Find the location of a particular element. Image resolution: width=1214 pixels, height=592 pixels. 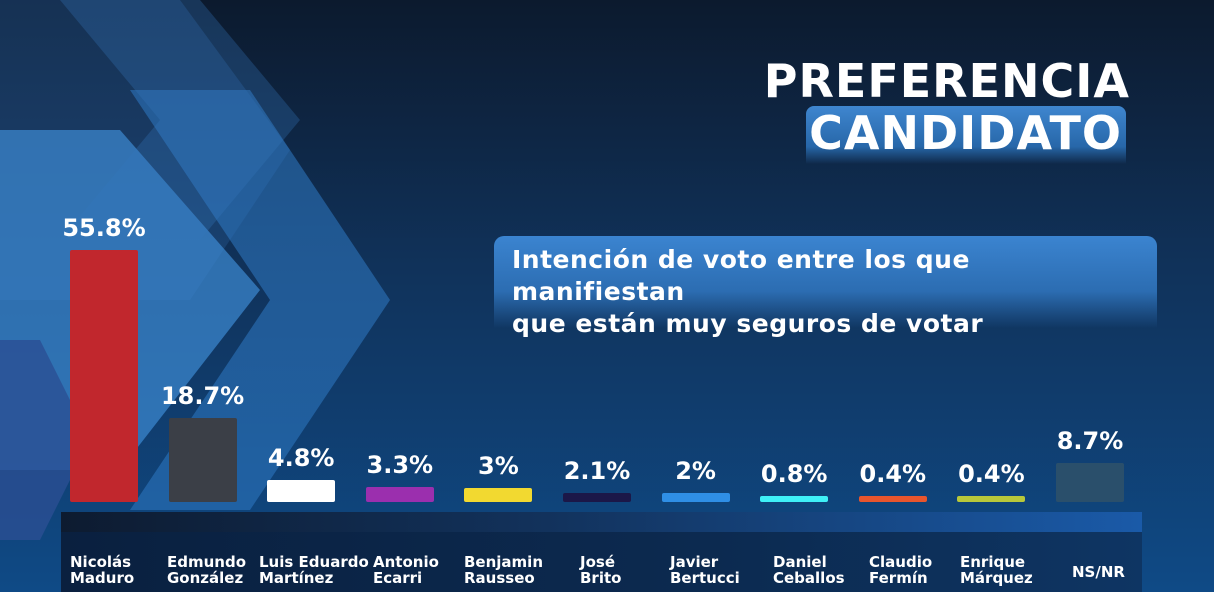

category-label: Claudio Fermín is located at coordinates (900, 570).